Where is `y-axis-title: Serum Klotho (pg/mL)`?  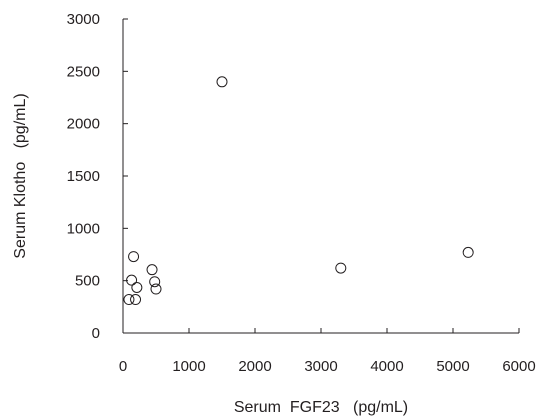 y-axis-title: Serum Klotho (pg/mL) is located at coordinates (20, 175).